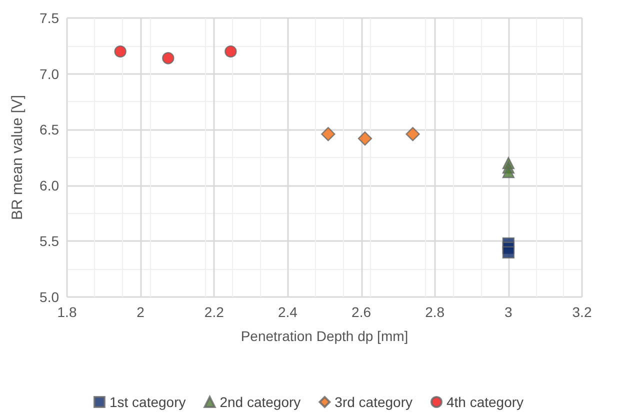 This screenshot has width=617, height=416. What do you see at coordinates (288, 312) in the screenshot?
I see `x-tick-label: 2.4` at bounding box center [288, 312].